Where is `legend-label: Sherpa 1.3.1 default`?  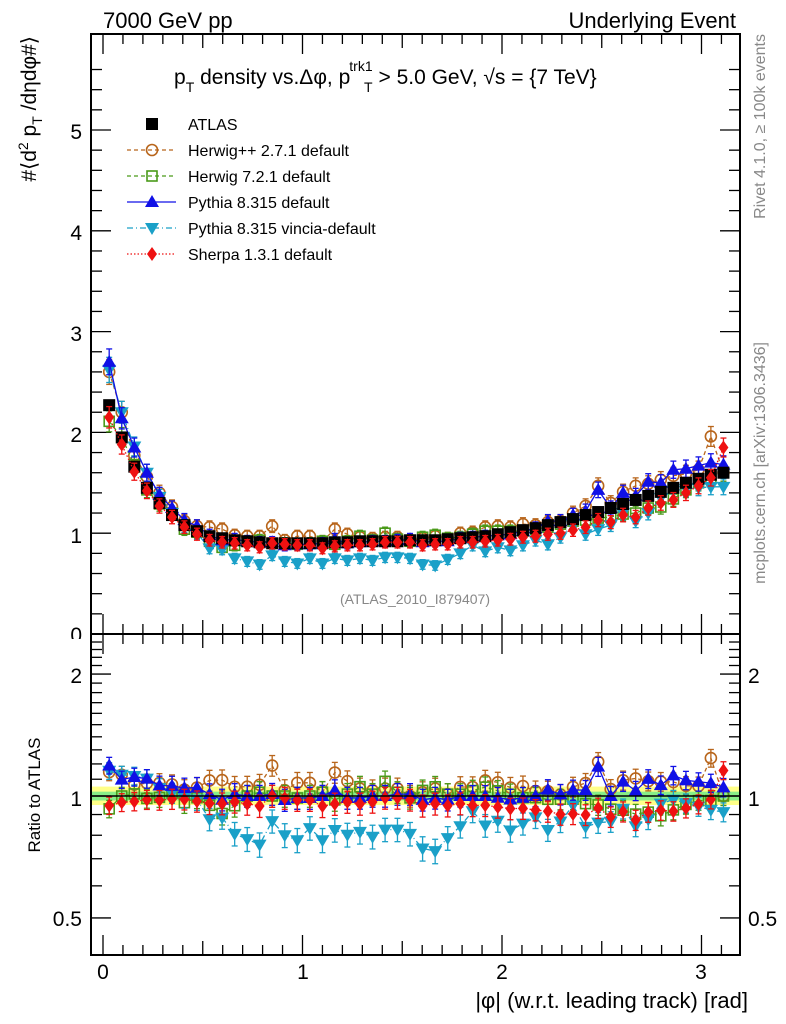 legend-label: Sherpa 1.3.1 default is located at coordinates (260, 255).